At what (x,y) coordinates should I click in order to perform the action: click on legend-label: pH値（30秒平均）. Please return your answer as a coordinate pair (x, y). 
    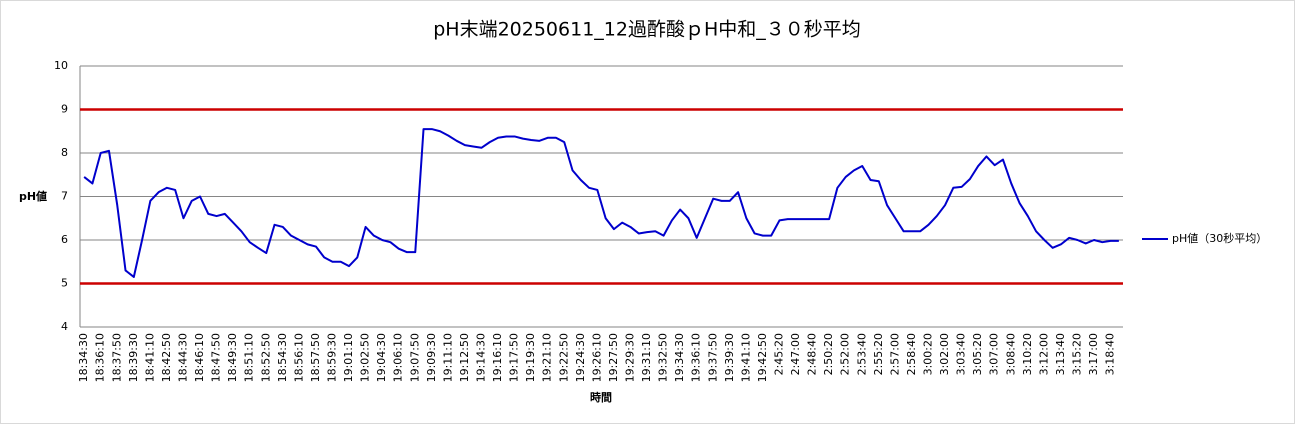
    Looking at the image, I should click on (1219, 238).